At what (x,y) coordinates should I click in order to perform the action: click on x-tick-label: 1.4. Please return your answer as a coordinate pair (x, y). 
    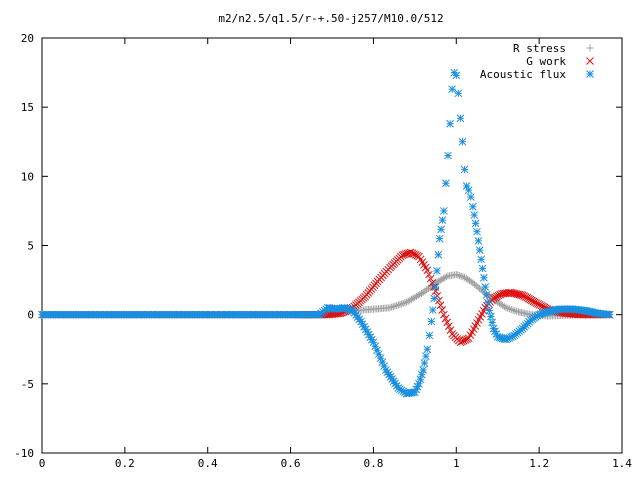
    Looking at the image, I should click on (622, 463).